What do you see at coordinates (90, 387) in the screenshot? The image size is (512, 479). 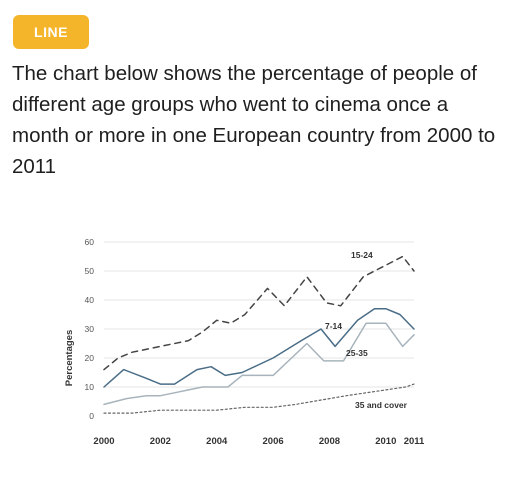 I see `y-tick-label: 10` at bounding box center [90, 387].